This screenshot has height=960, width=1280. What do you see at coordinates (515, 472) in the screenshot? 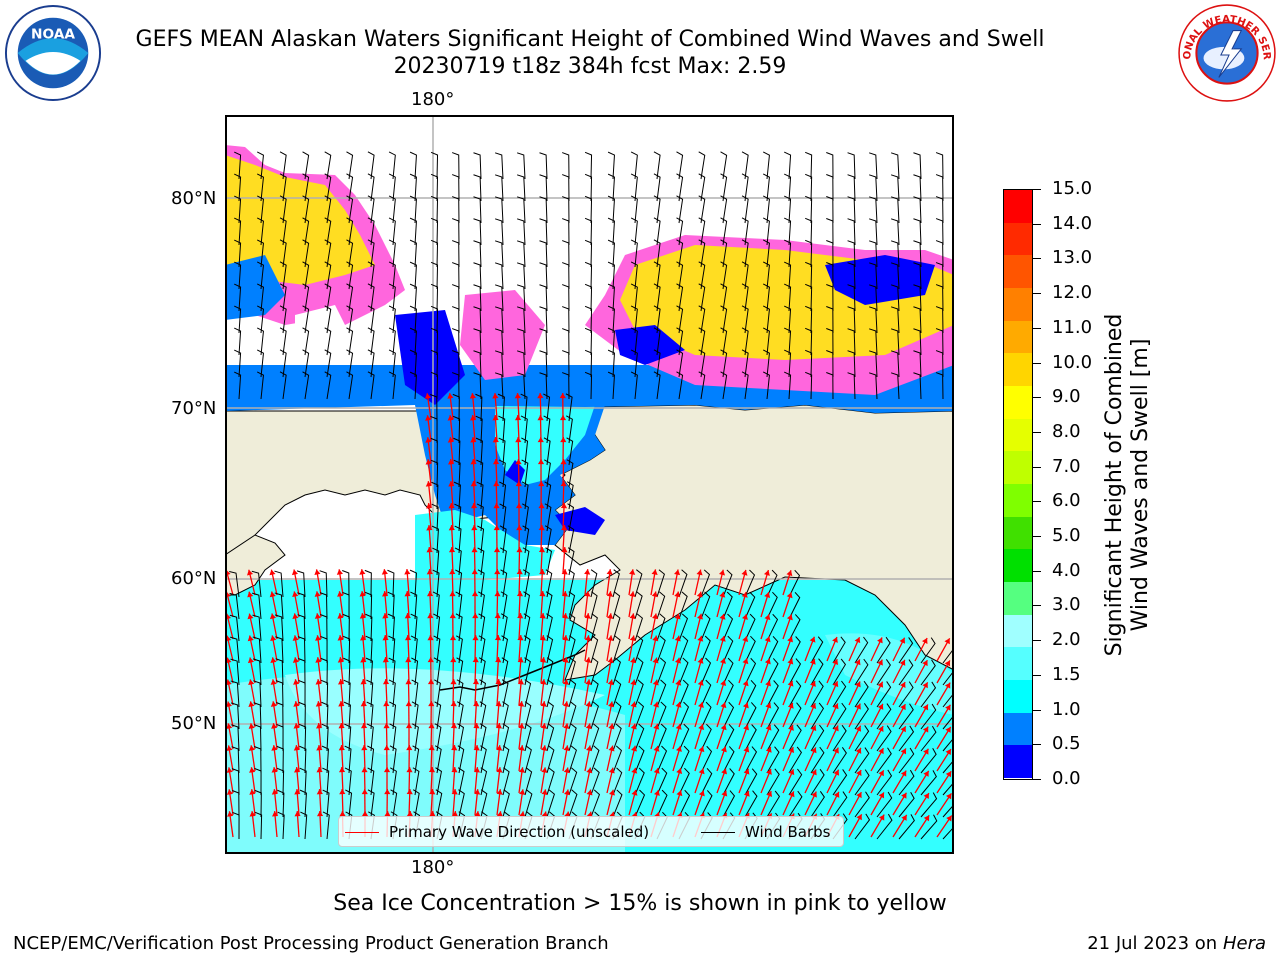
I see `kotzebue-sound` at bounding box center [515, 472].